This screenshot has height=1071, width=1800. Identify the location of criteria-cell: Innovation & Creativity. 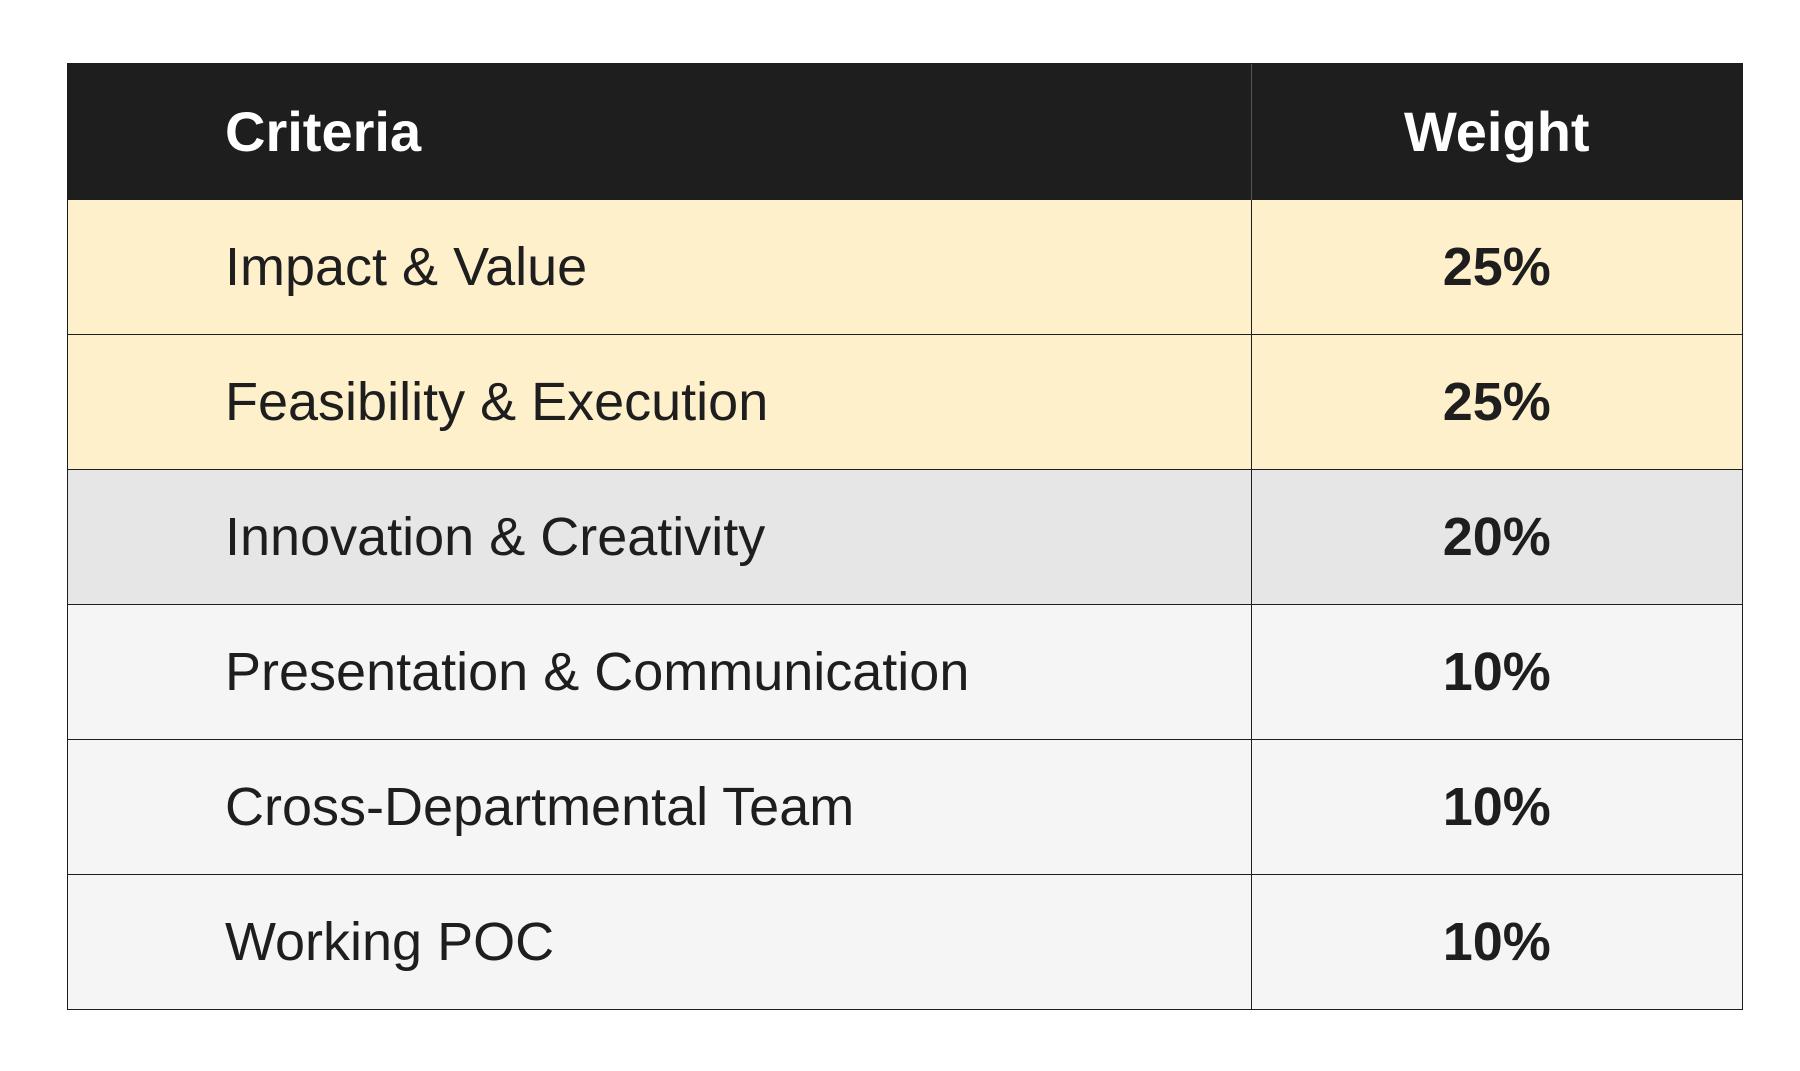
(660, 536).